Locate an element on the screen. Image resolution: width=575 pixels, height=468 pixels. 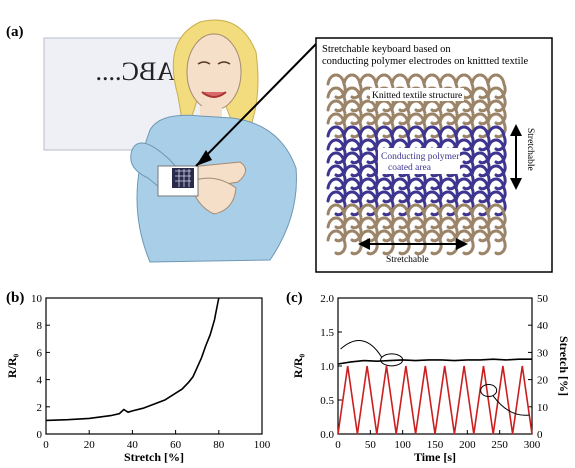
annotation-arrow-right-axis is located at coordinates (511, 405).